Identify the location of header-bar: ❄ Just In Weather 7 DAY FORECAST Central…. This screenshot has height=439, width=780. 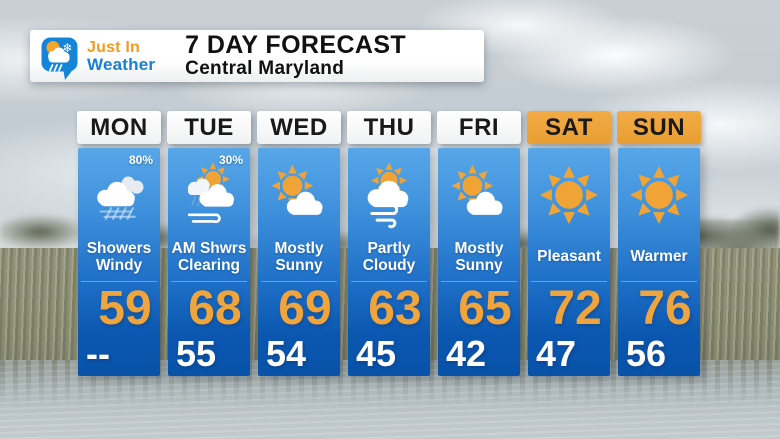
(257, 56).